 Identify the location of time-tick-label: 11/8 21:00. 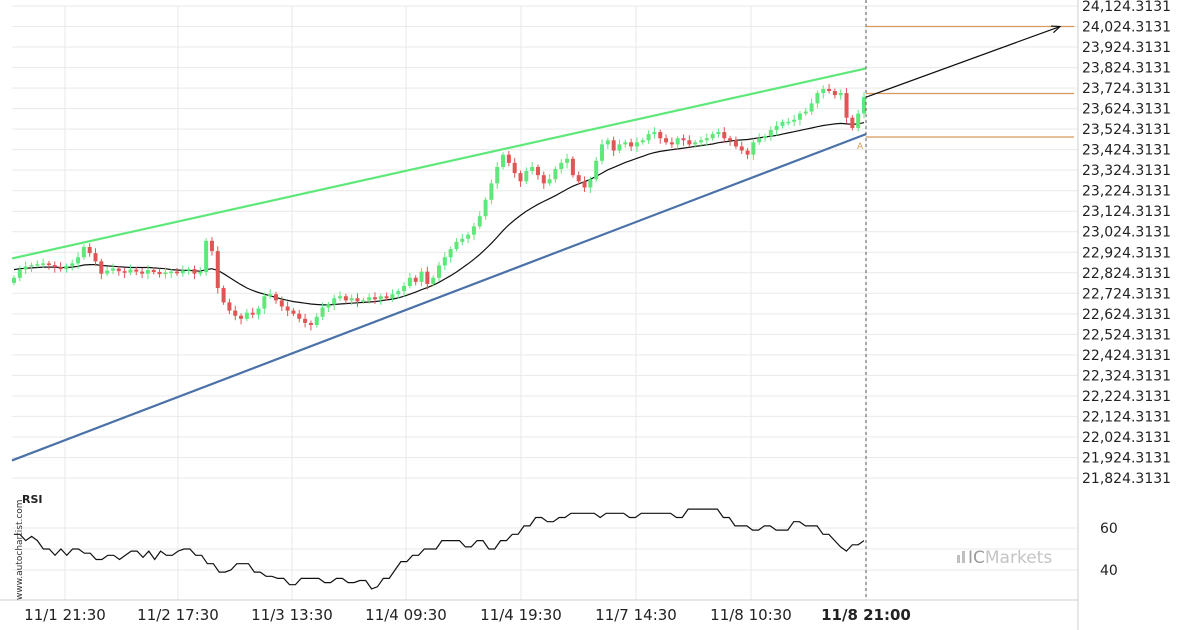
(866, 615).